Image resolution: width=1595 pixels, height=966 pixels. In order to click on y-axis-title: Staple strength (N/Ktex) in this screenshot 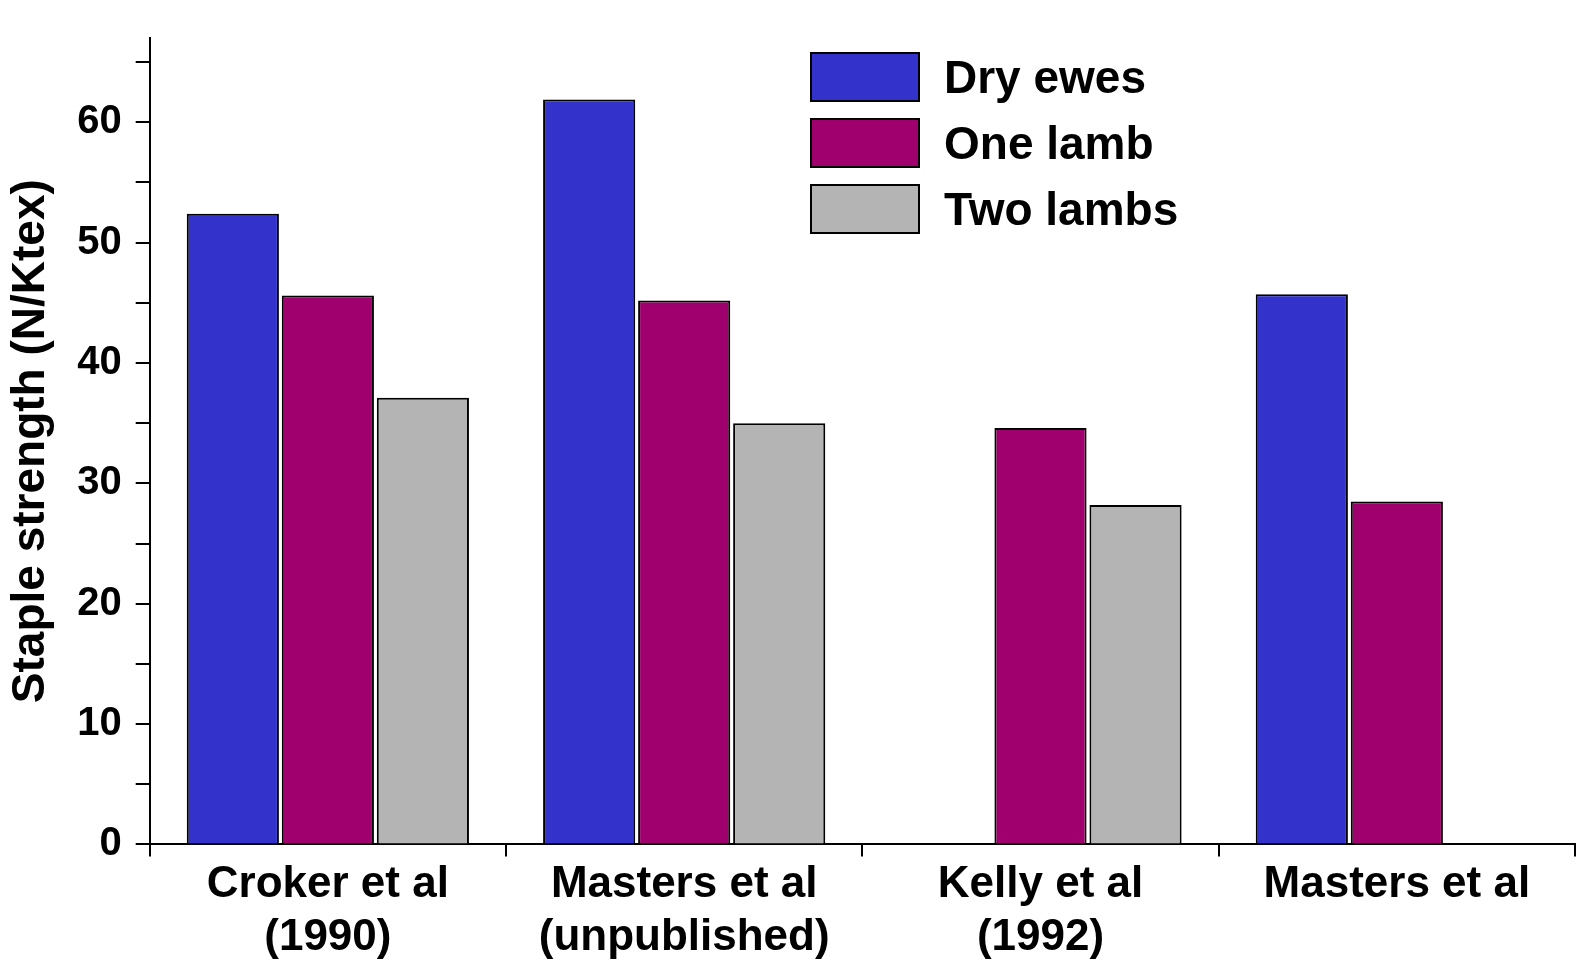, I will do `click(28, 441)`.